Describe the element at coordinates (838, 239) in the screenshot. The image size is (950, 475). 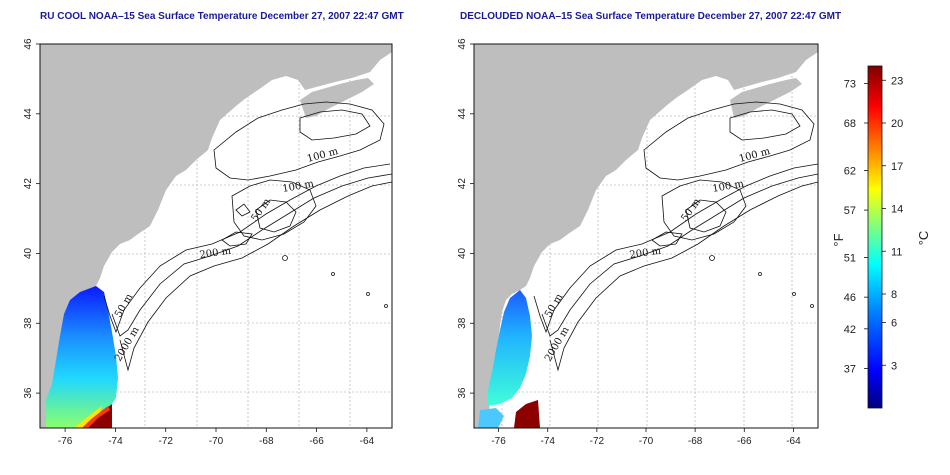
I see `fahrenheit-unit-label: °F` at that location.